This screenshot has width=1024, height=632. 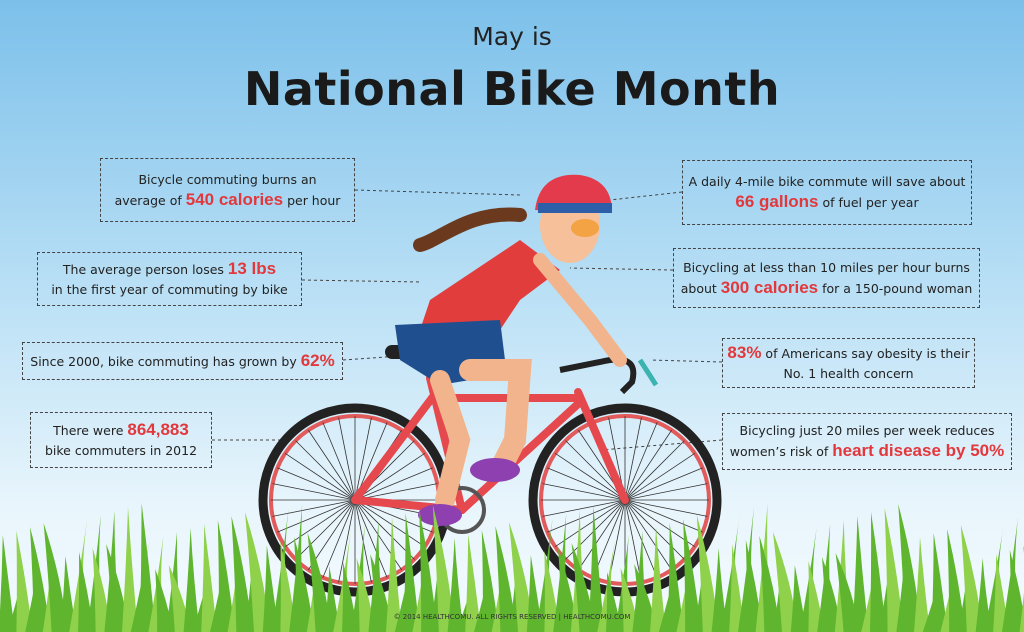 I want to click on fact-box: There were 864,883 bike commuters in 2012, so click(x=121, y=440).